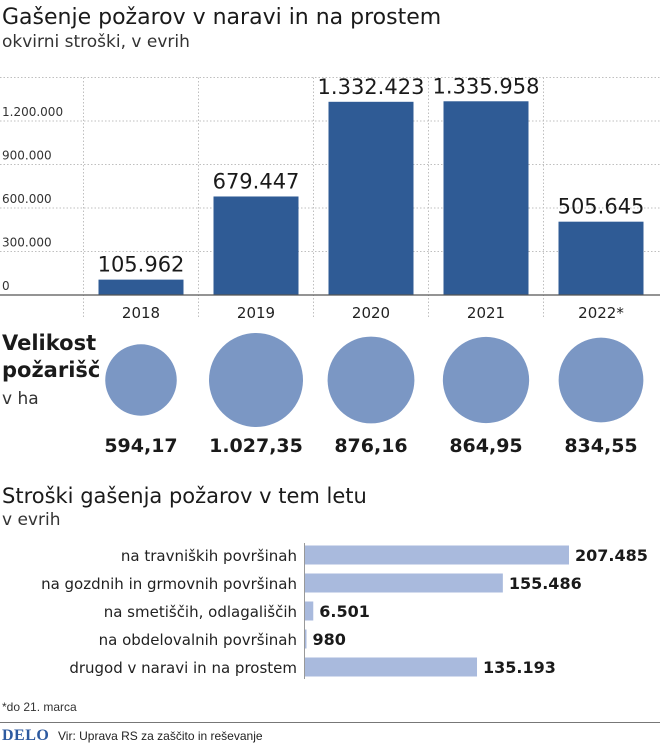 The width and height of the screenshot is (660, 755). I want to click on hbar-value-label: 6.501, so click(344, 611).